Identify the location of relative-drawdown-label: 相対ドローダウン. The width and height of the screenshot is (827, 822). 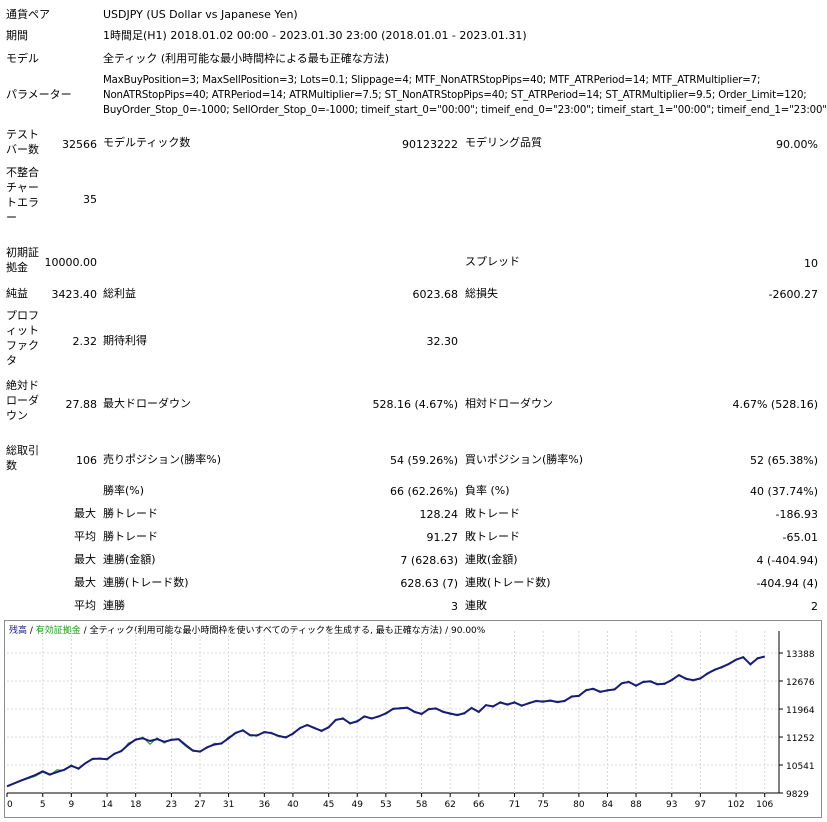
(509, 403).